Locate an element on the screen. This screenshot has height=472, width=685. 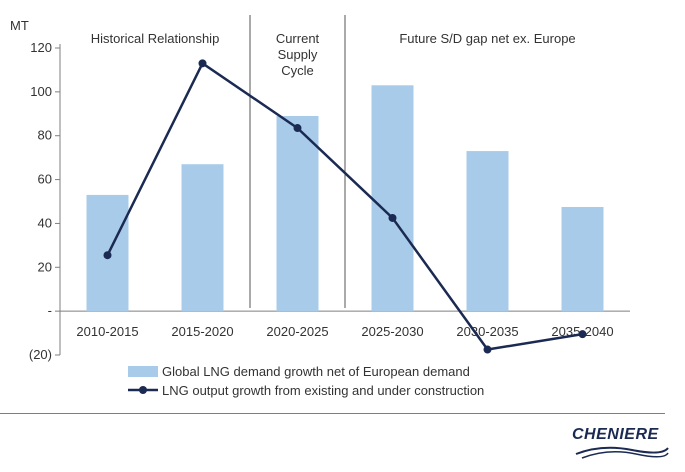
x-category-label: 2030-2035 is located at coordinates (487, 331).